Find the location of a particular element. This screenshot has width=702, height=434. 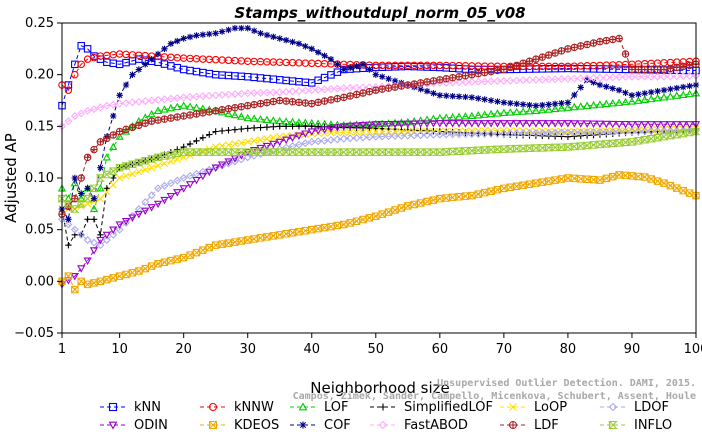

y-tick-label: 0.10 is located at coordinates (39, 178).